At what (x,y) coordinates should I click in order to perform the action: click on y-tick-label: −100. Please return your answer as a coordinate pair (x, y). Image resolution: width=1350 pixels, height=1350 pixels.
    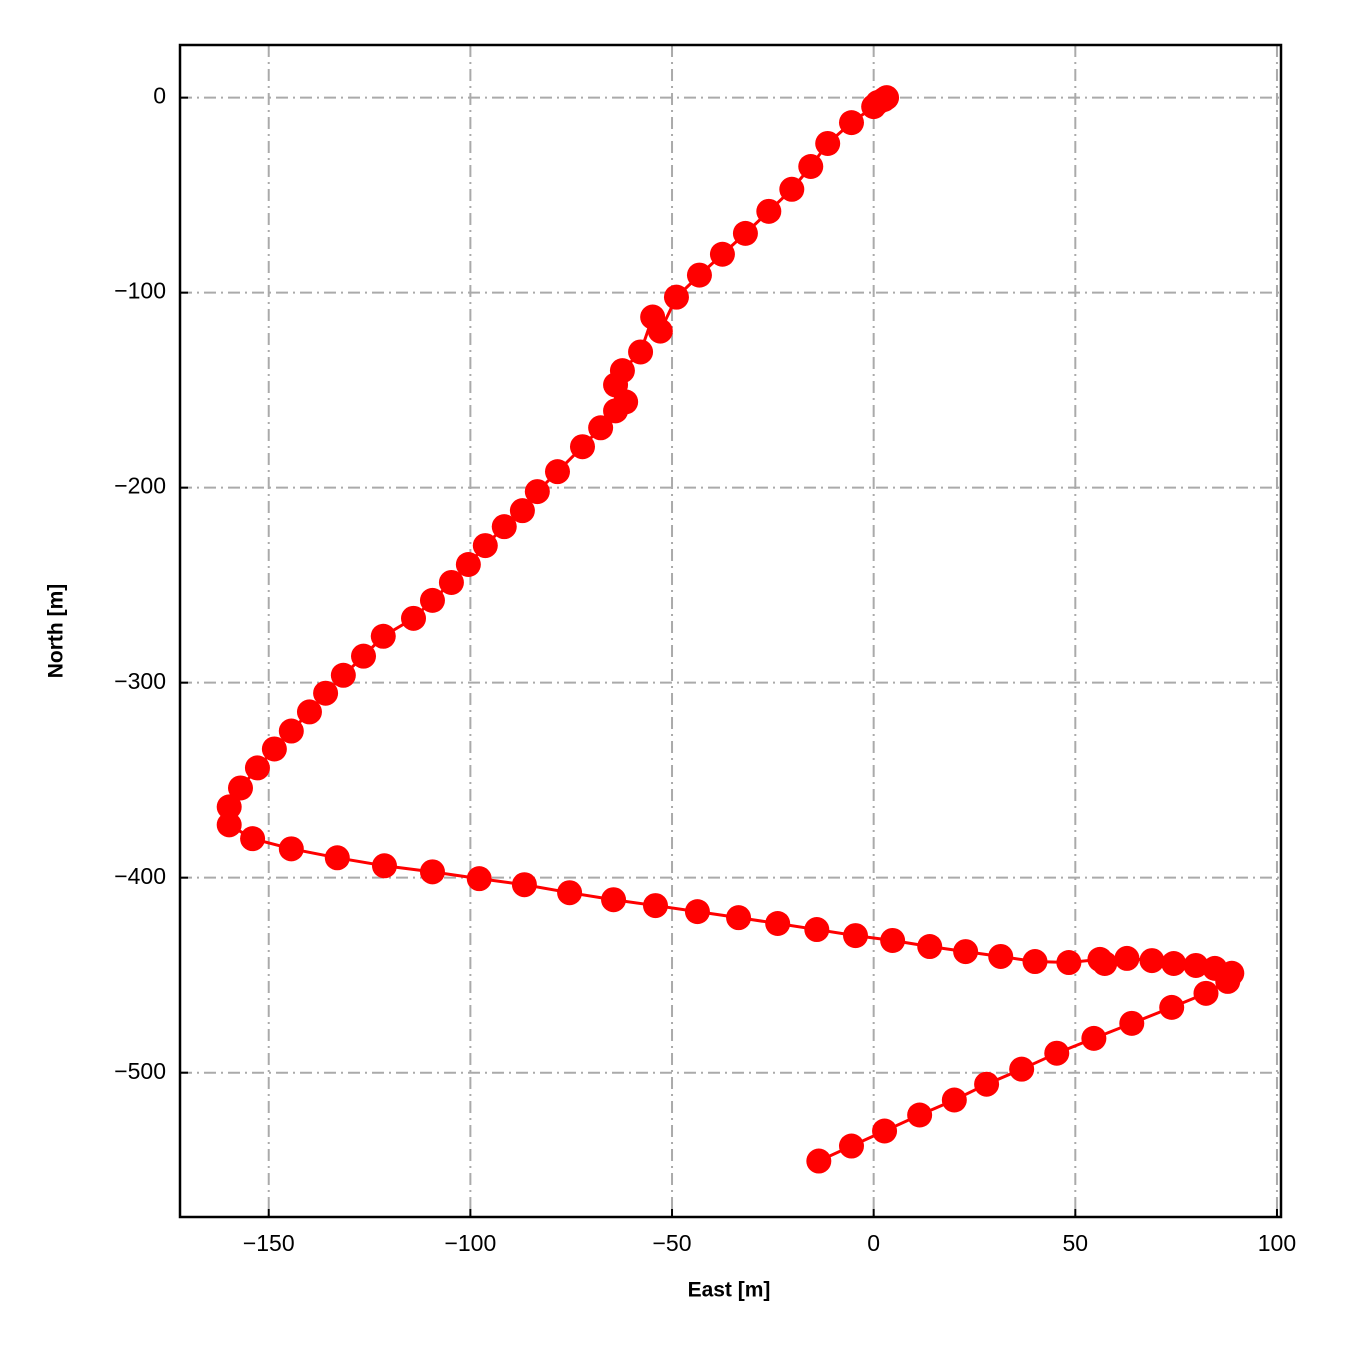
    Looking at the image, I should click on (140, 291).